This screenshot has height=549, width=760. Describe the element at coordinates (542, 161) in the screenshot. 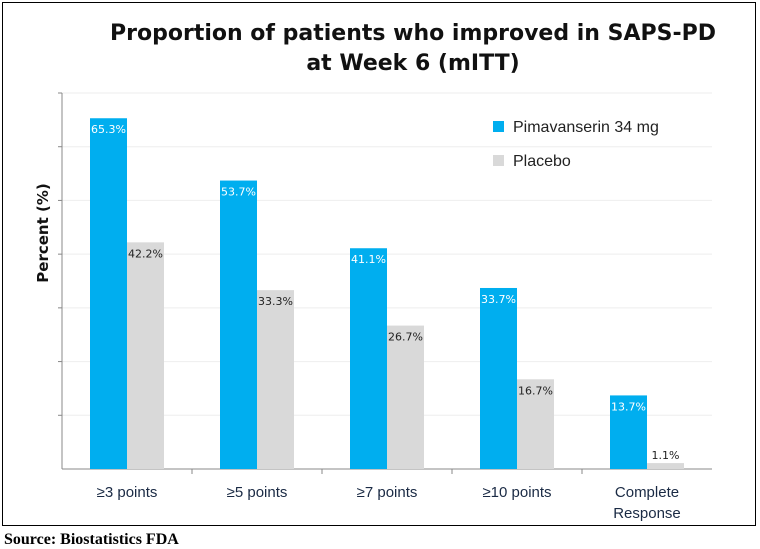

I see `legend-label: Placebo` at that location.